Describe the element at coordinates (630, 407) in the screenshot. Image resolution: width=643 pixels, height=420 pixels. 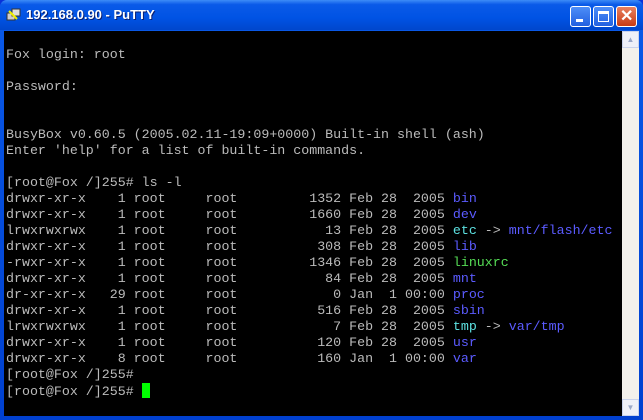
I see `scroll-down-button: ▼` at that location.